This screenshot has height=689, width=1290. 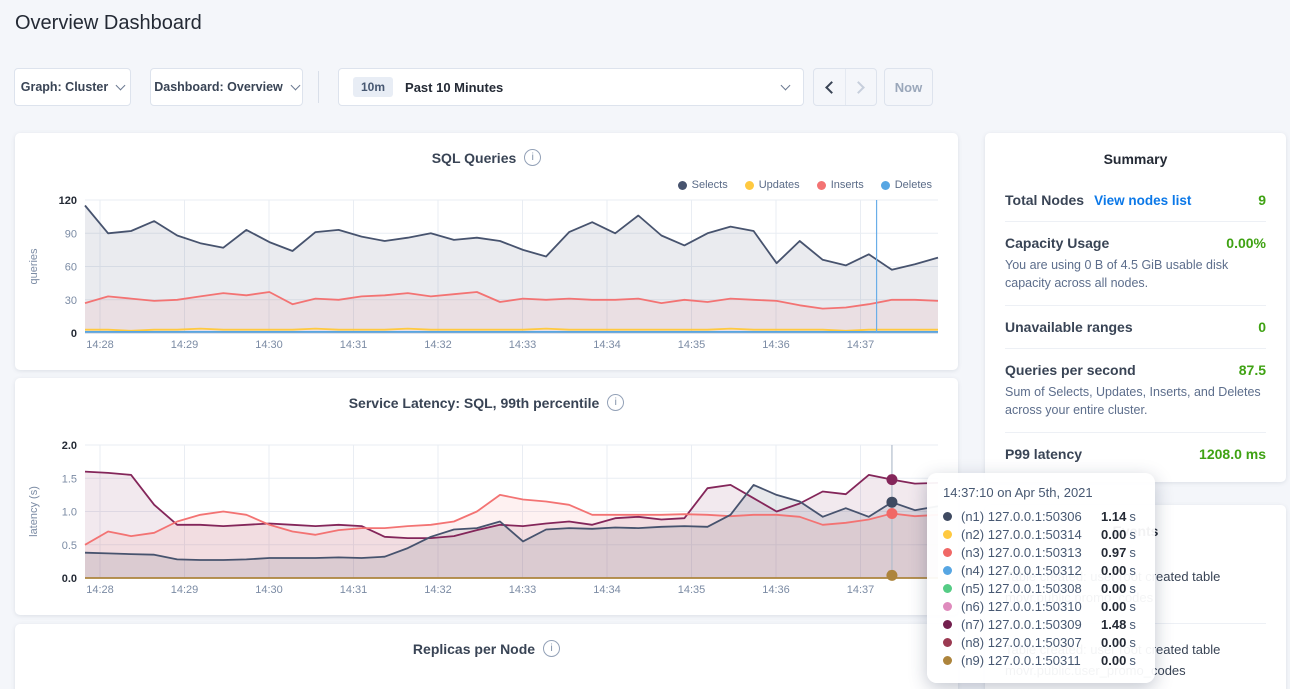 I want to click on legend-label: Deletes, so click(x=913, y=185).